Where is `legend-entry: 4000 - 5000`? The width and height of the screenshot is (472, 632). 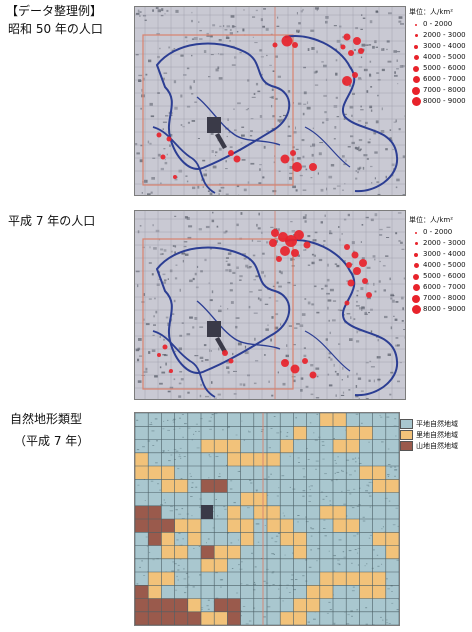 legend-entry: 4000 - 5000 is located at coordinates (437, 265).